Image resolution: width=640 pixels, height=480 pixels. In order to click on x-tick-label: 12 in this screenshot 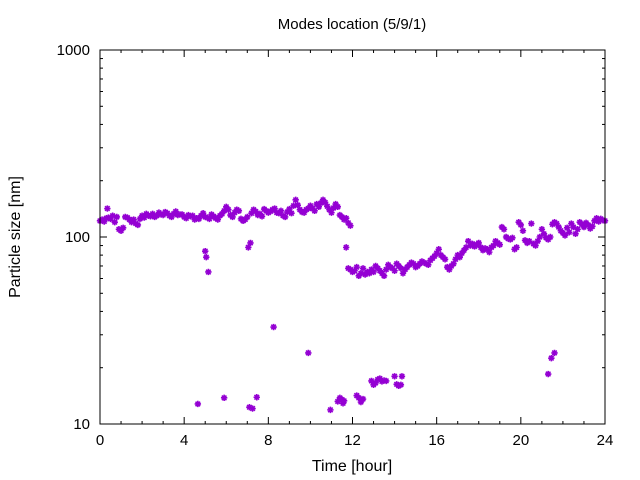, I will do `click(352, 440)`.